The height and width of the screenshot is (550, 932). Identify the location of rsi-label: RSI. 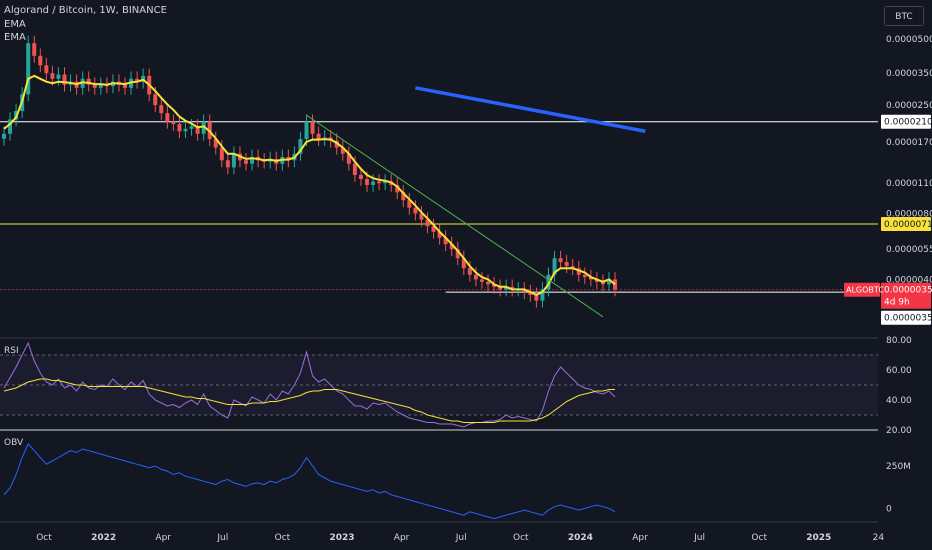
(11, 351).